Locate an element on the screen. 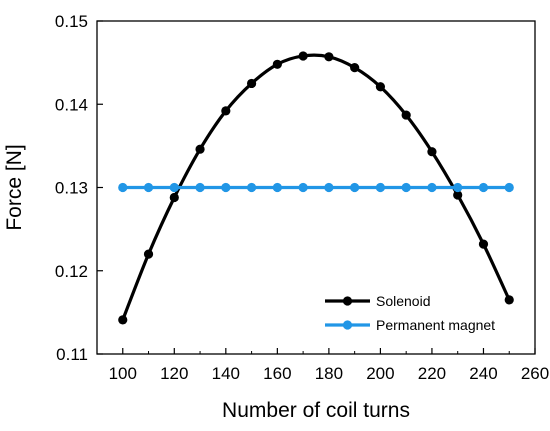 The width and height of the screenshot is (550, 431). legend: Solenoid Permanent magnet is located at coordinates (410, 313).